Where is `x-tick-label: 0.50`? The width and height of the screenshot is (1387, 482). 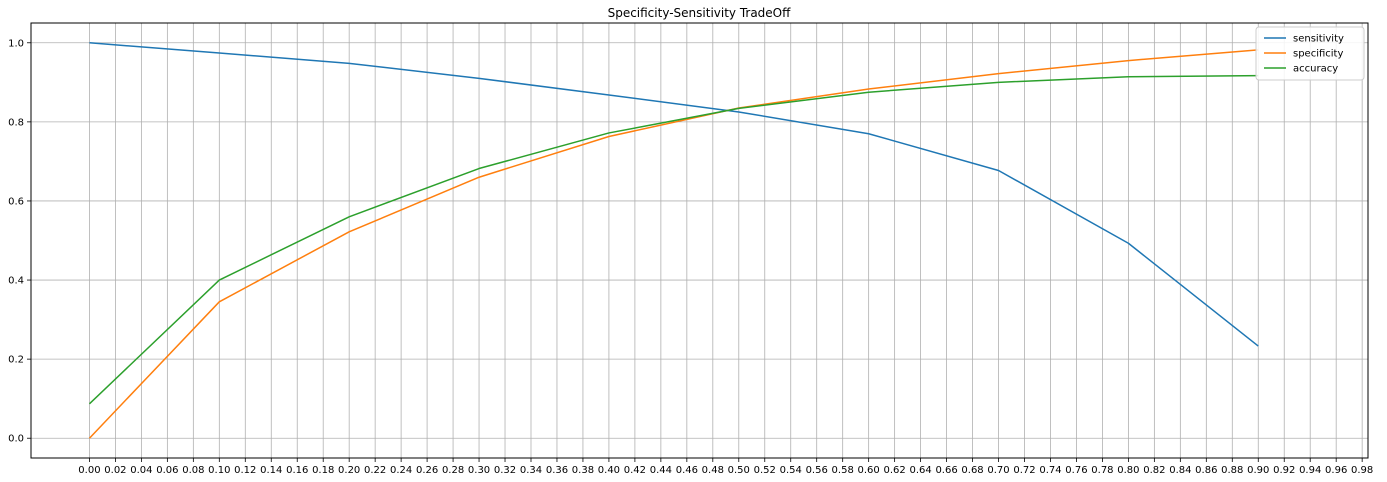 x-tick-label: 0.50 is located at coordinates (739, 470).